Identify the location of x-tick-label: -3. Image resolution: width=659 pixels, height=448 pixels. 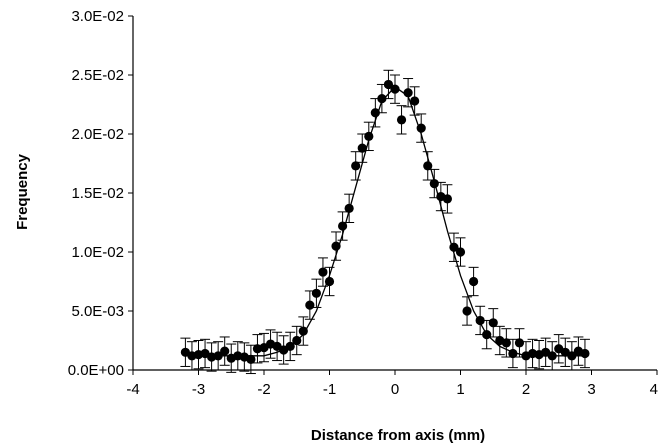
(198, 389).